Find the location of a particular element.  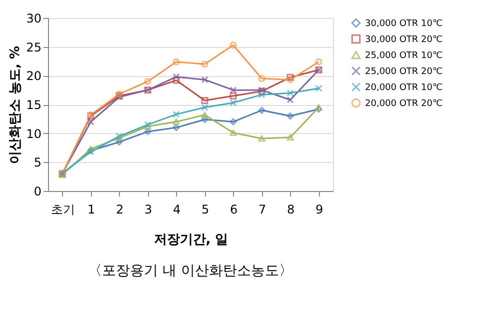

x-tick-label: 6 is located at coordinates (234, 209).